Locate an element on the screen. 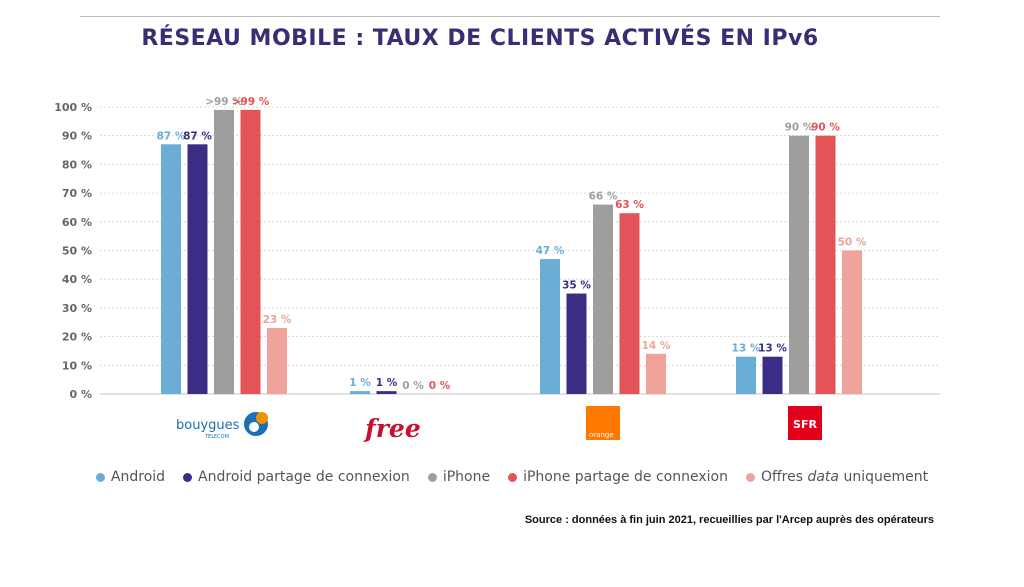  legend-dot-iphone-partage is located at coordinates (513, 477).